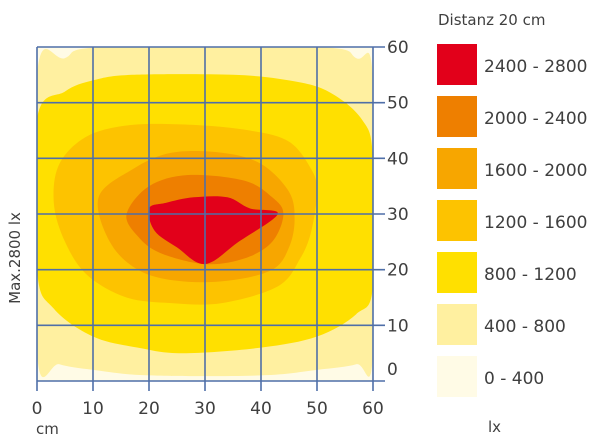 This screenshot has height=437, width=610. I want to click on y-tick-label: 60, so click(398, 48).